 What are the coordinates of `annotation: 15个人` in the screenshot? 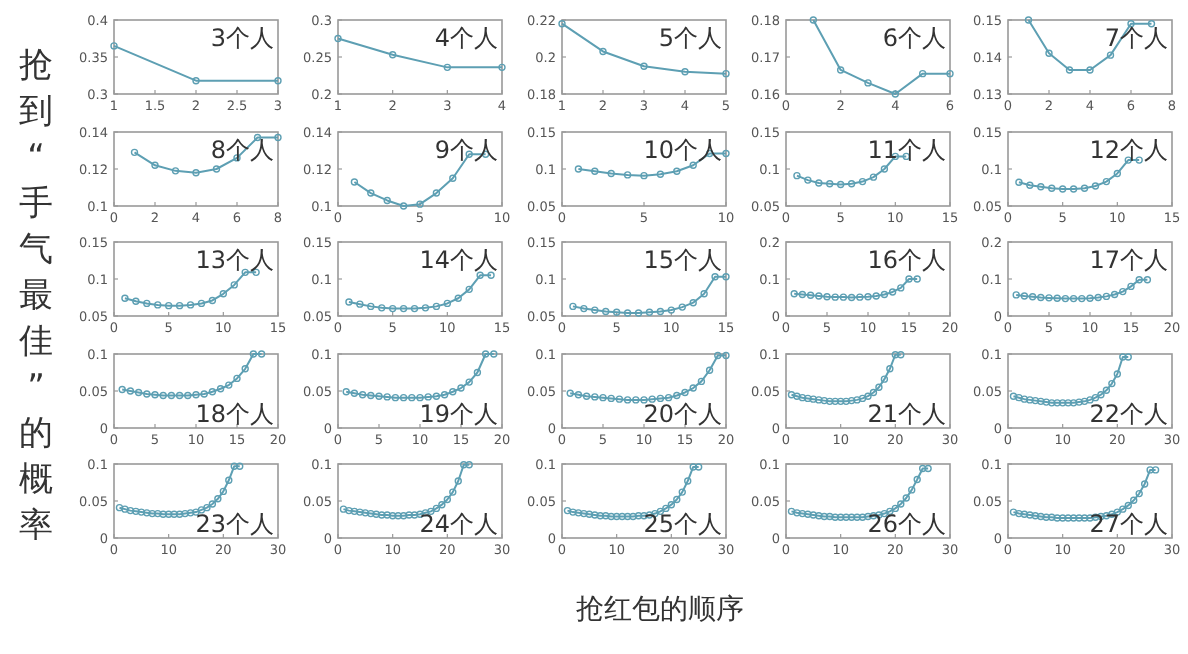 It's located at (682, 260).